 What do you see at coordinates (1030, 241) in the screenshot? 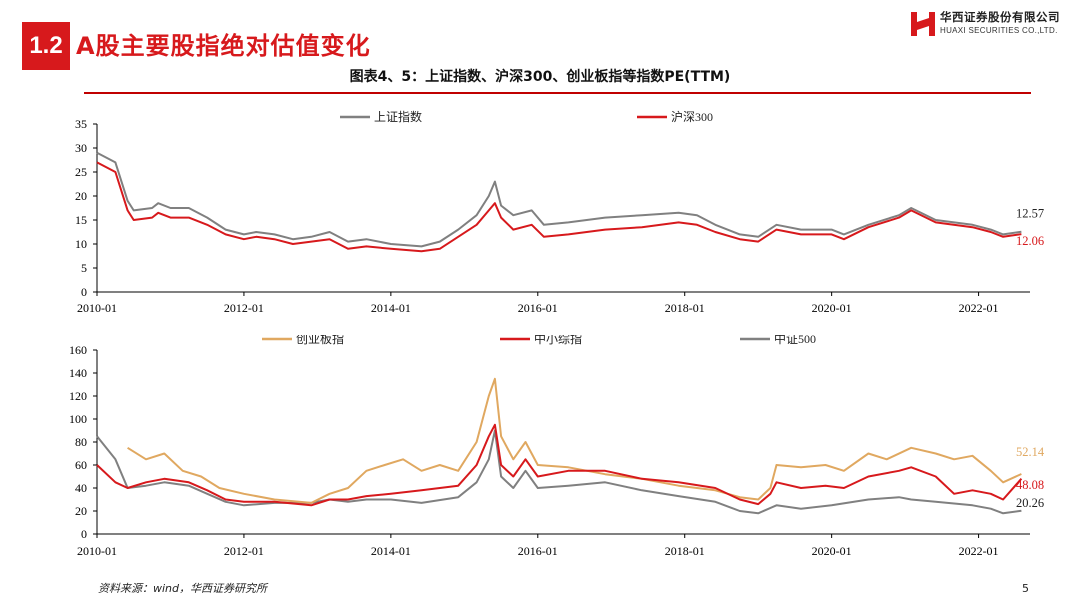
I see `series-end-label: 12.06` at bounding box center [1030, 241].